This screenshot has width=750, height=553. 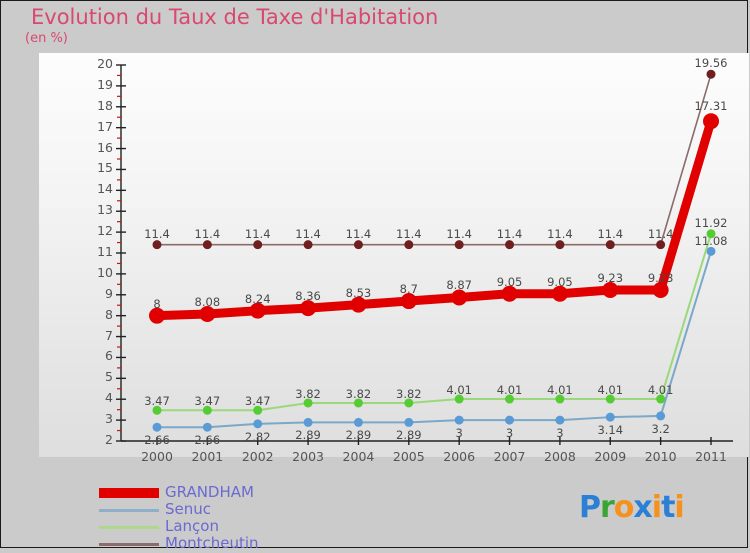 What do you see at coordinates (209, 492) in the screenshot?
I see `legend-label: GRANDHAM` at bounding box center [209, 492].